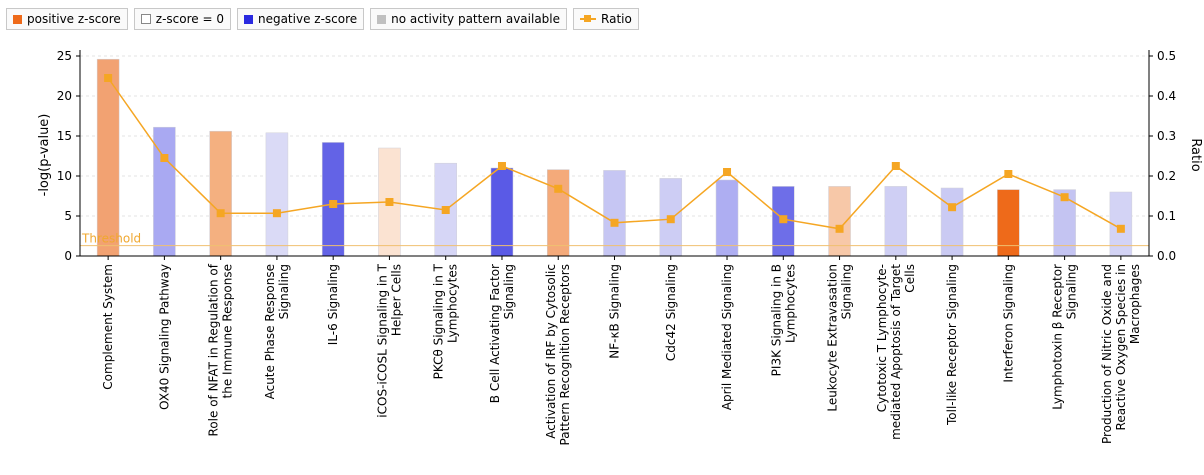  What do you see at coordinates (439, 321) in the screenshot?
I see `x-tick-label-line: PKCθ Signaling in T` at bounding box center [439, 321].